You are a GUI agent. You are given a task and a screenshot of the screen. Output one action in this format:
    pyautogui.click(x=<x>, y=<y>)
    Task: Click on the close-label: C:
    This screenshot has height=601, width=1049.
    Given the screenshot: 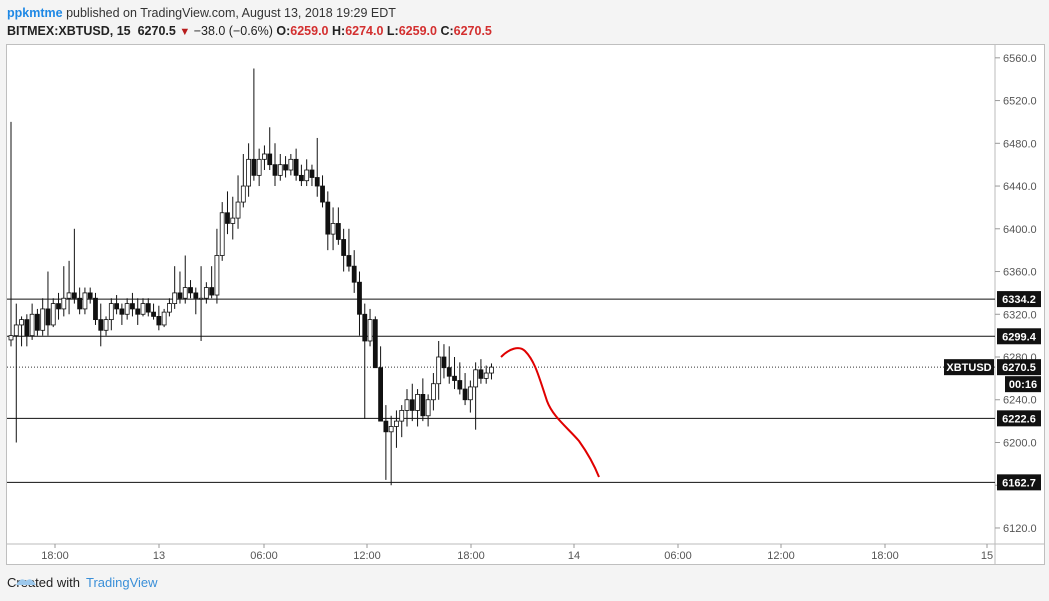 What is the action you would take?
    pyautogui.click(x=447, y=31)
    